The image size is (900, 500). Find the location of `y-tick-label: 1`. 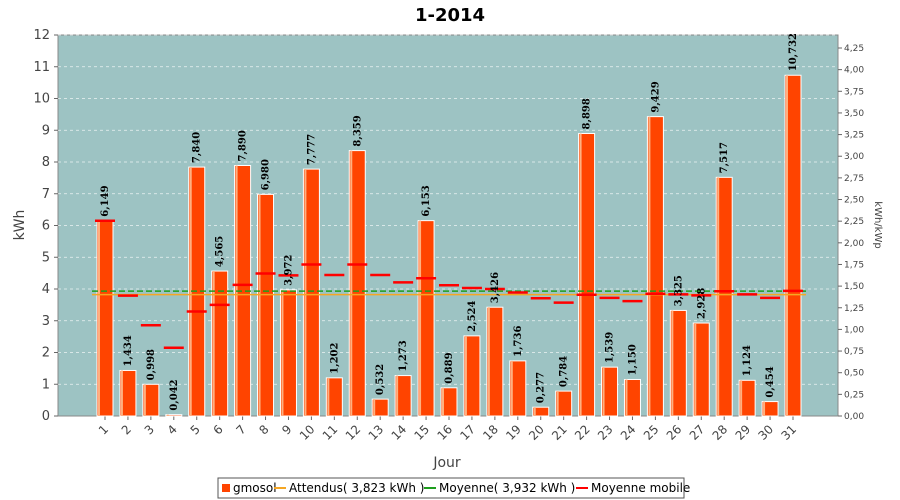

y-tick-label: 1 is located at coordinates (46, 384).